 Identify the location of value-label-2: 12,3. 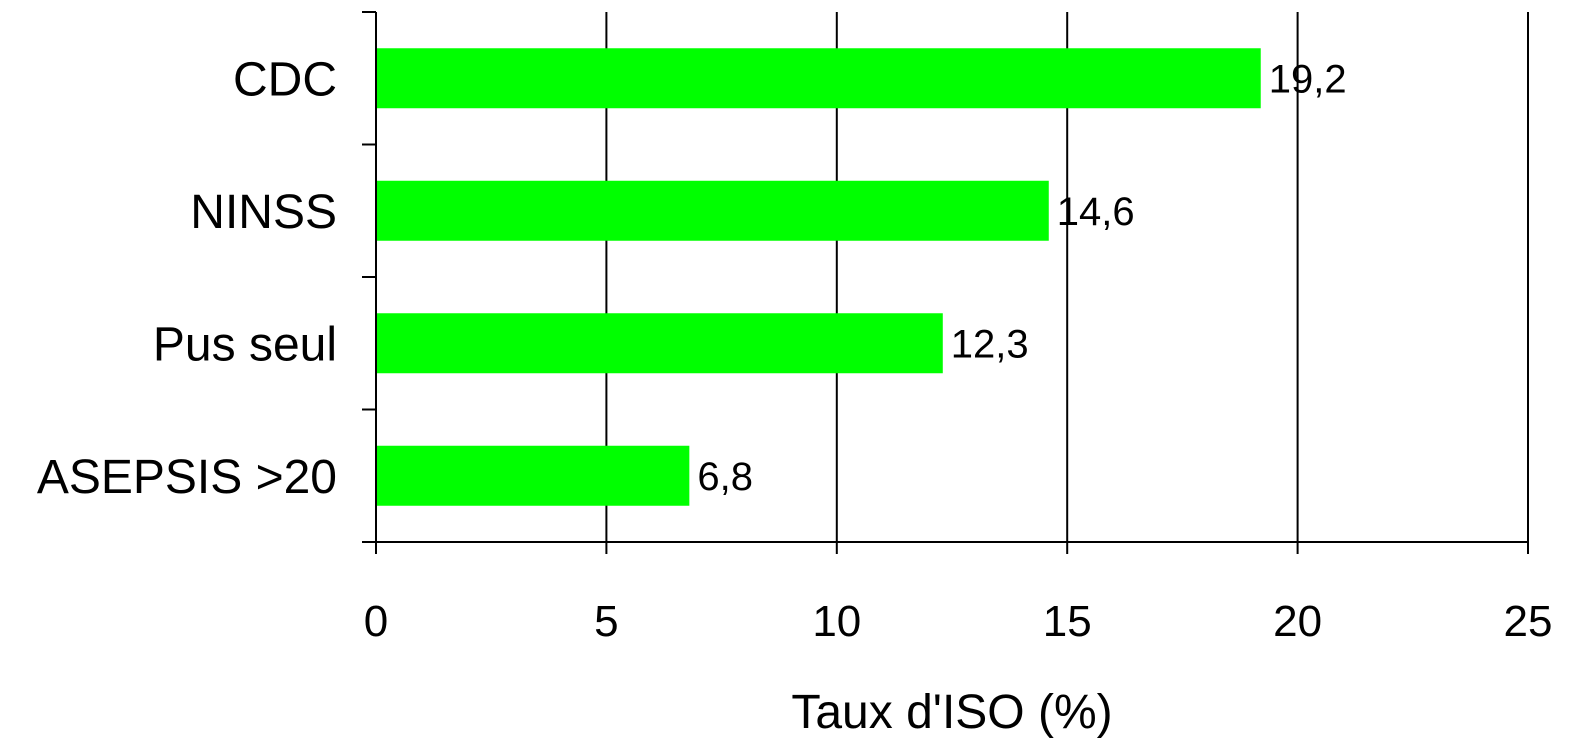
(990, 344).